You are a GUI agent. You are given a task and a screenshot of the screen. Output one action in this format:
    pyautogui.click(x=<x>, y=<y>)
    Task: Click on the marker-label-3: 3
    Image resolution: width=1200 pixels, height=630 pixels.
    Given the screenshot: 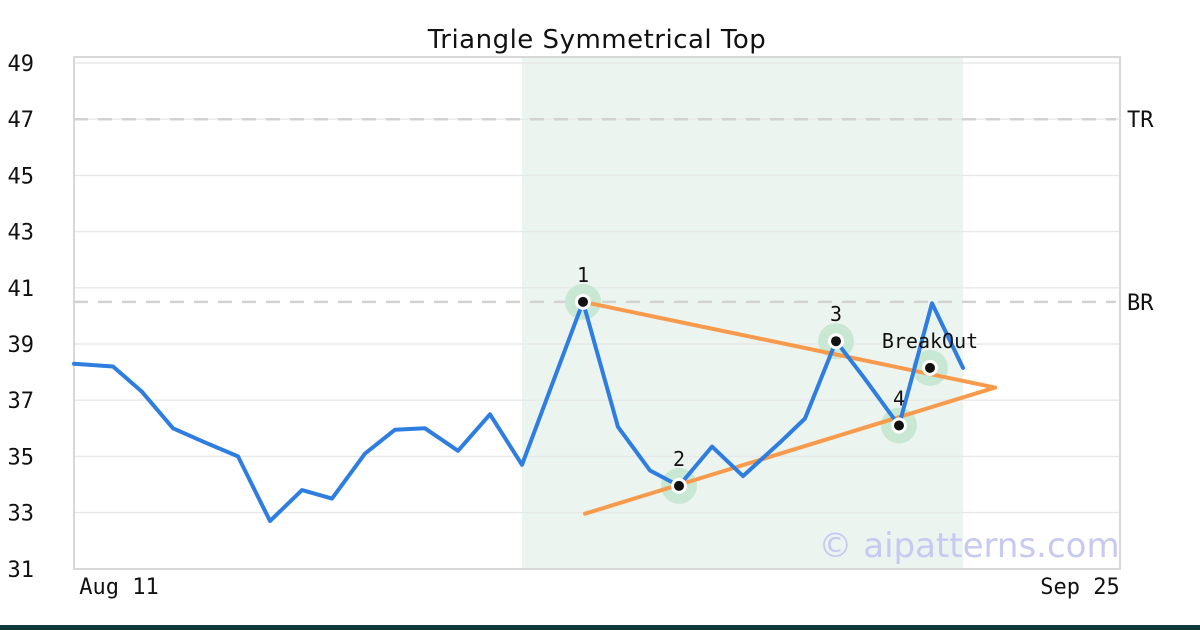 What is the action you would take?
    pyautogui.click(x=836, y=314)
    